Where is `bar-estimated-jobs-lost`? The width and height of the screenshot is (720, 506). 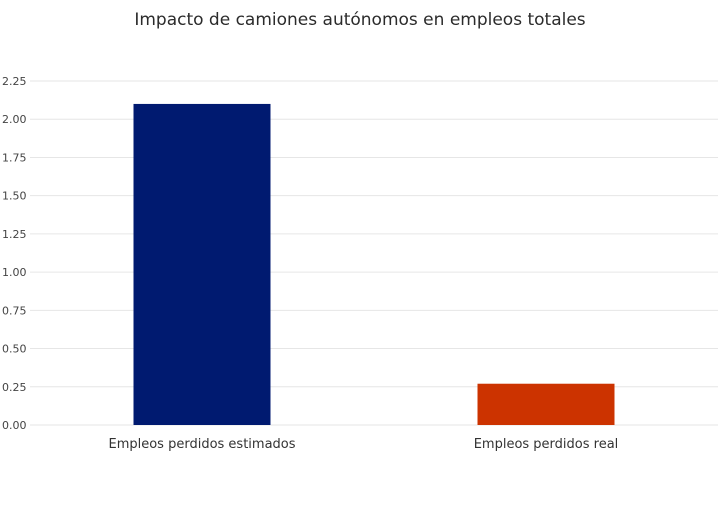
bar-estimated-jobs-lost is located at coordinates (202, 264).